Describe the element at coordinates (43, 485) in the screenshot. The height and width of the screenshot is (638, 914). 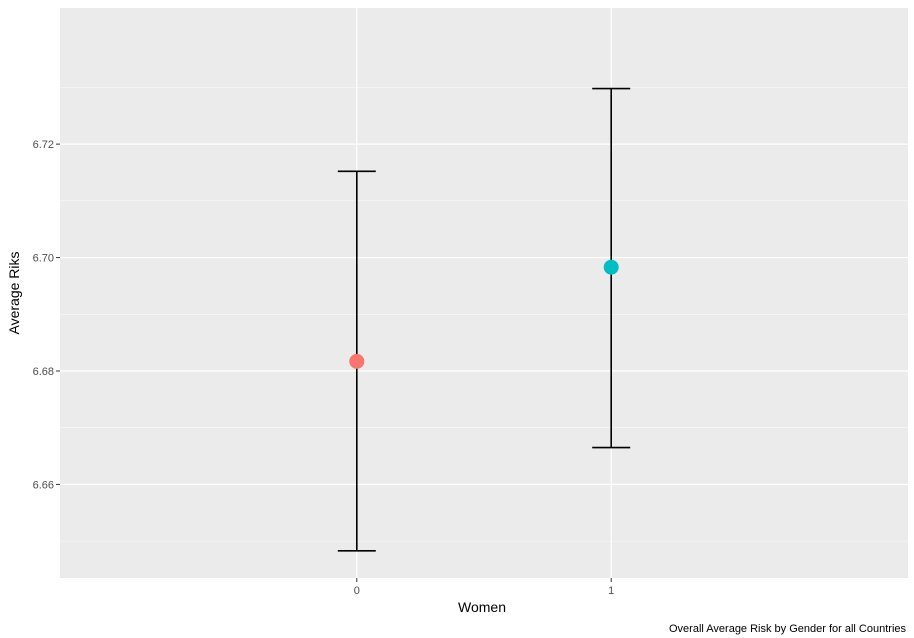
I see `y-tick-label: 6.66` at that location.